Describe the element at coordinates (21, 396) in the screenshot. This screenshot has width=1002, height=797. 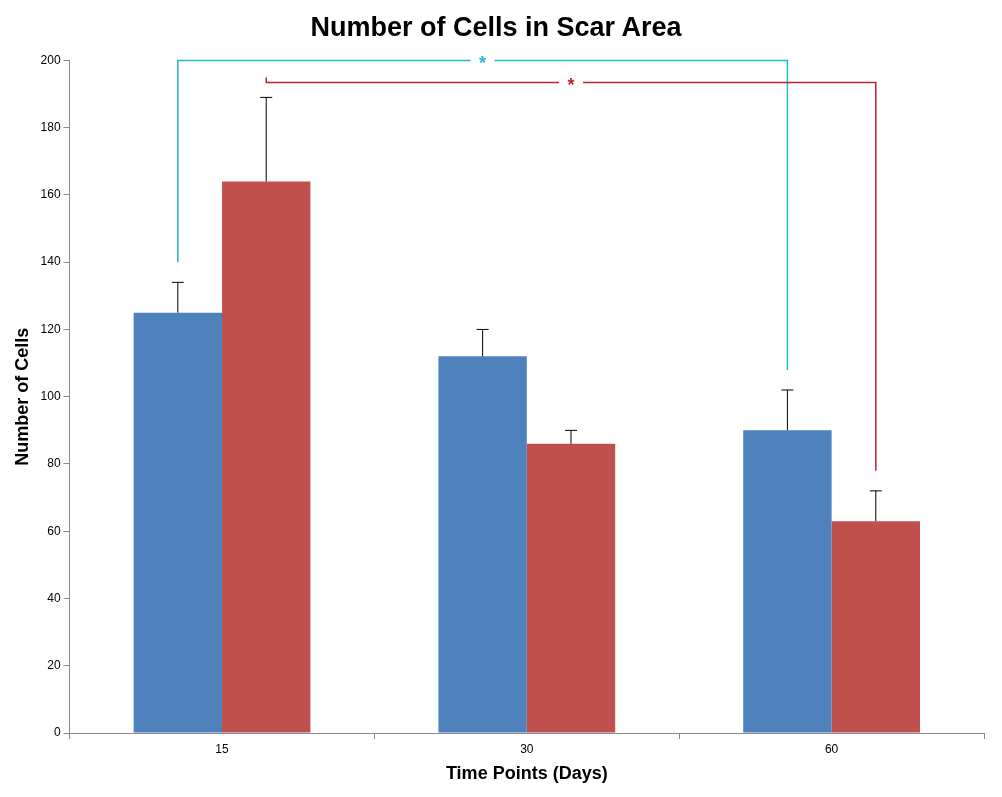
I see `y-axis-title: Number of Cells` at that location.